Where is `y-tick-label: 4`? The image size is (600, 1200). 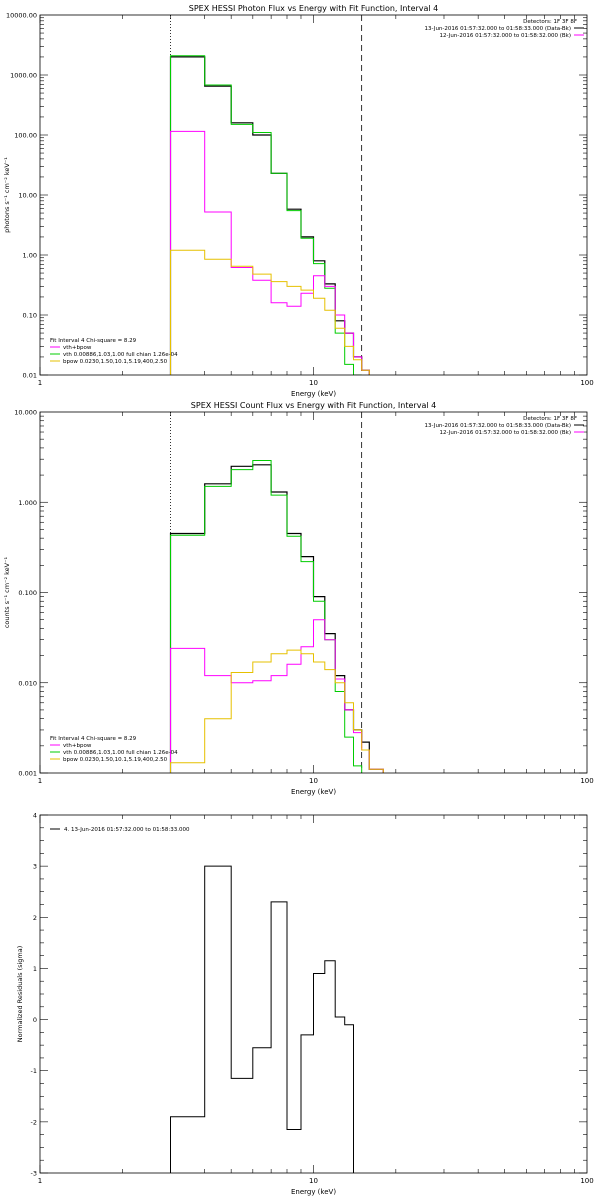
y-tick-label: 4 is located at coordinates (35, 816).